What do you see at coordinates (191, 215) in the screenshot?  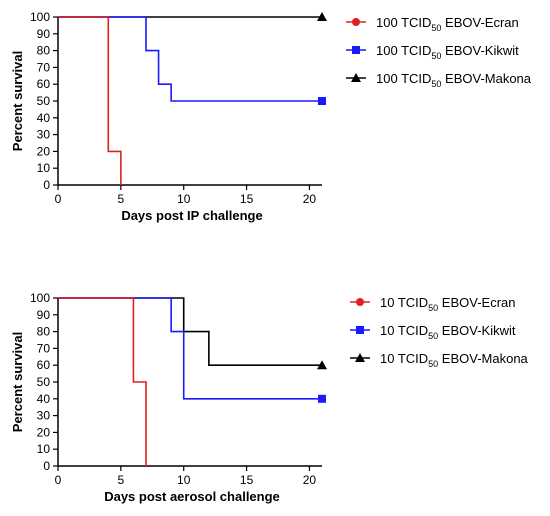 I see `x-axis-title: Days post IP challenge` at bounding box center [191, 215].